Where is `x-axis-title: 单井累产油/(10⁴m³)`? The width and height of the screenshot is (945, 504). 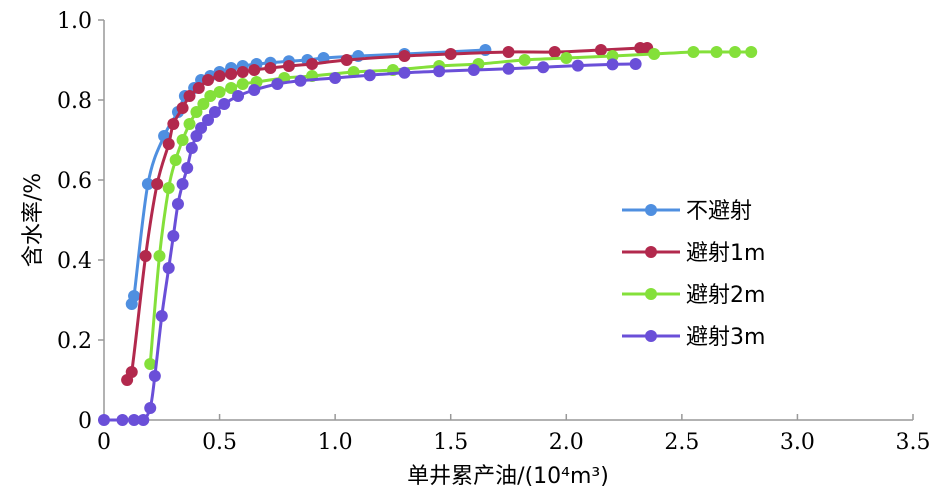
x-axis-title: 单井累产油/(10⁴m³) is located at coordinates (508, 476).